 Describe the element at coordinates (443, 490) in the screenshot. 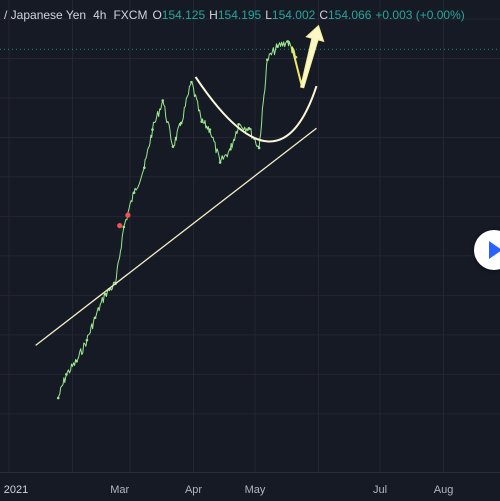

I see `x-tick-label: Aug` at that location.